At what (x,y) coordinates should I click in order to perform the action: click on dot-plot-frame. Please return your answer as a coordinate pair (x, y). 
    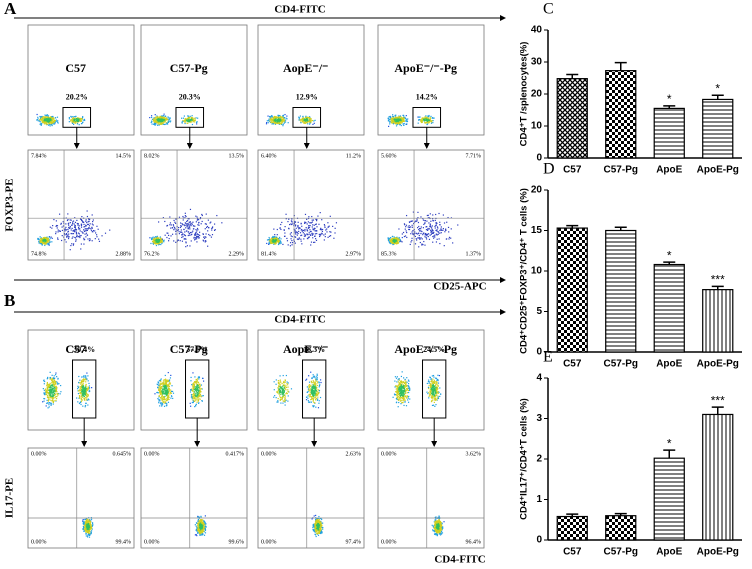
    Looking at the image, I should click on (194, 498).